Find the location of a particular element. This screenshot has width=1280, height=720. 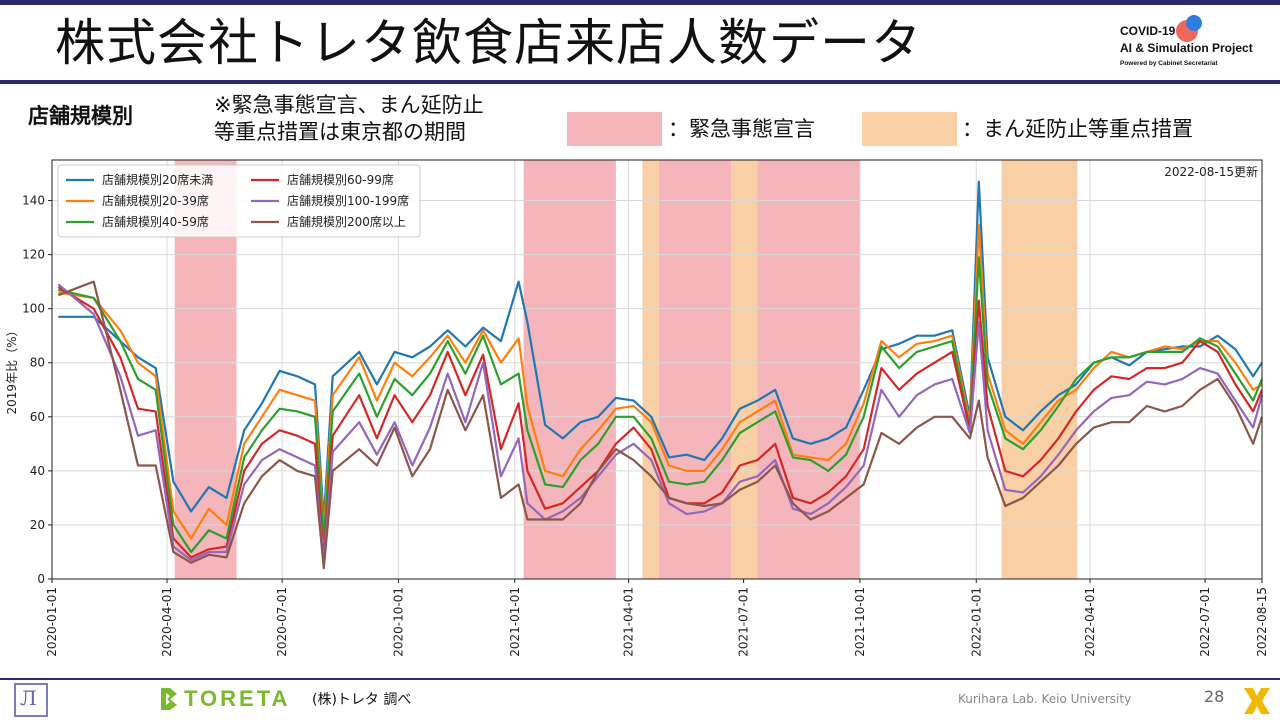

updated-date: 2022-08-15更新 is located at coordinates (1211, 171).